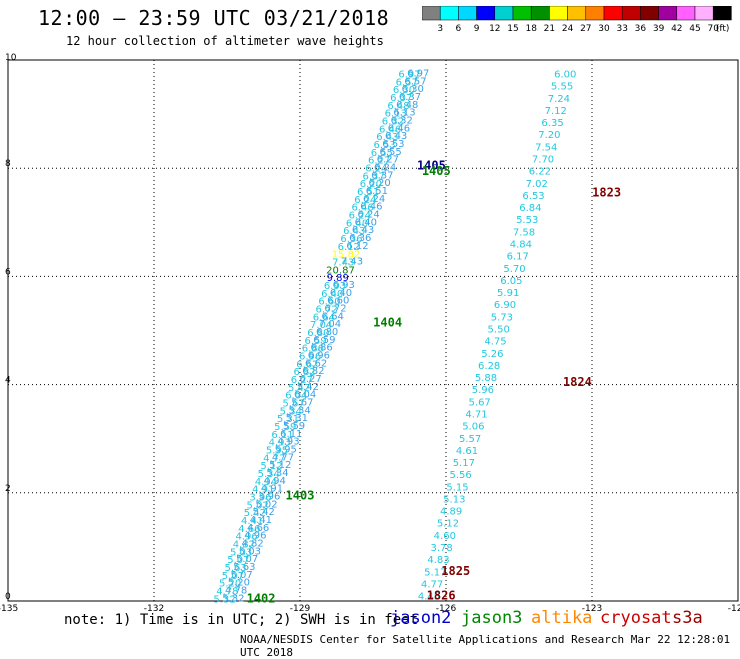  Describe the element at coordinates (390, 129) in the screenshot. I see `swh-value: 6.46` at that location.